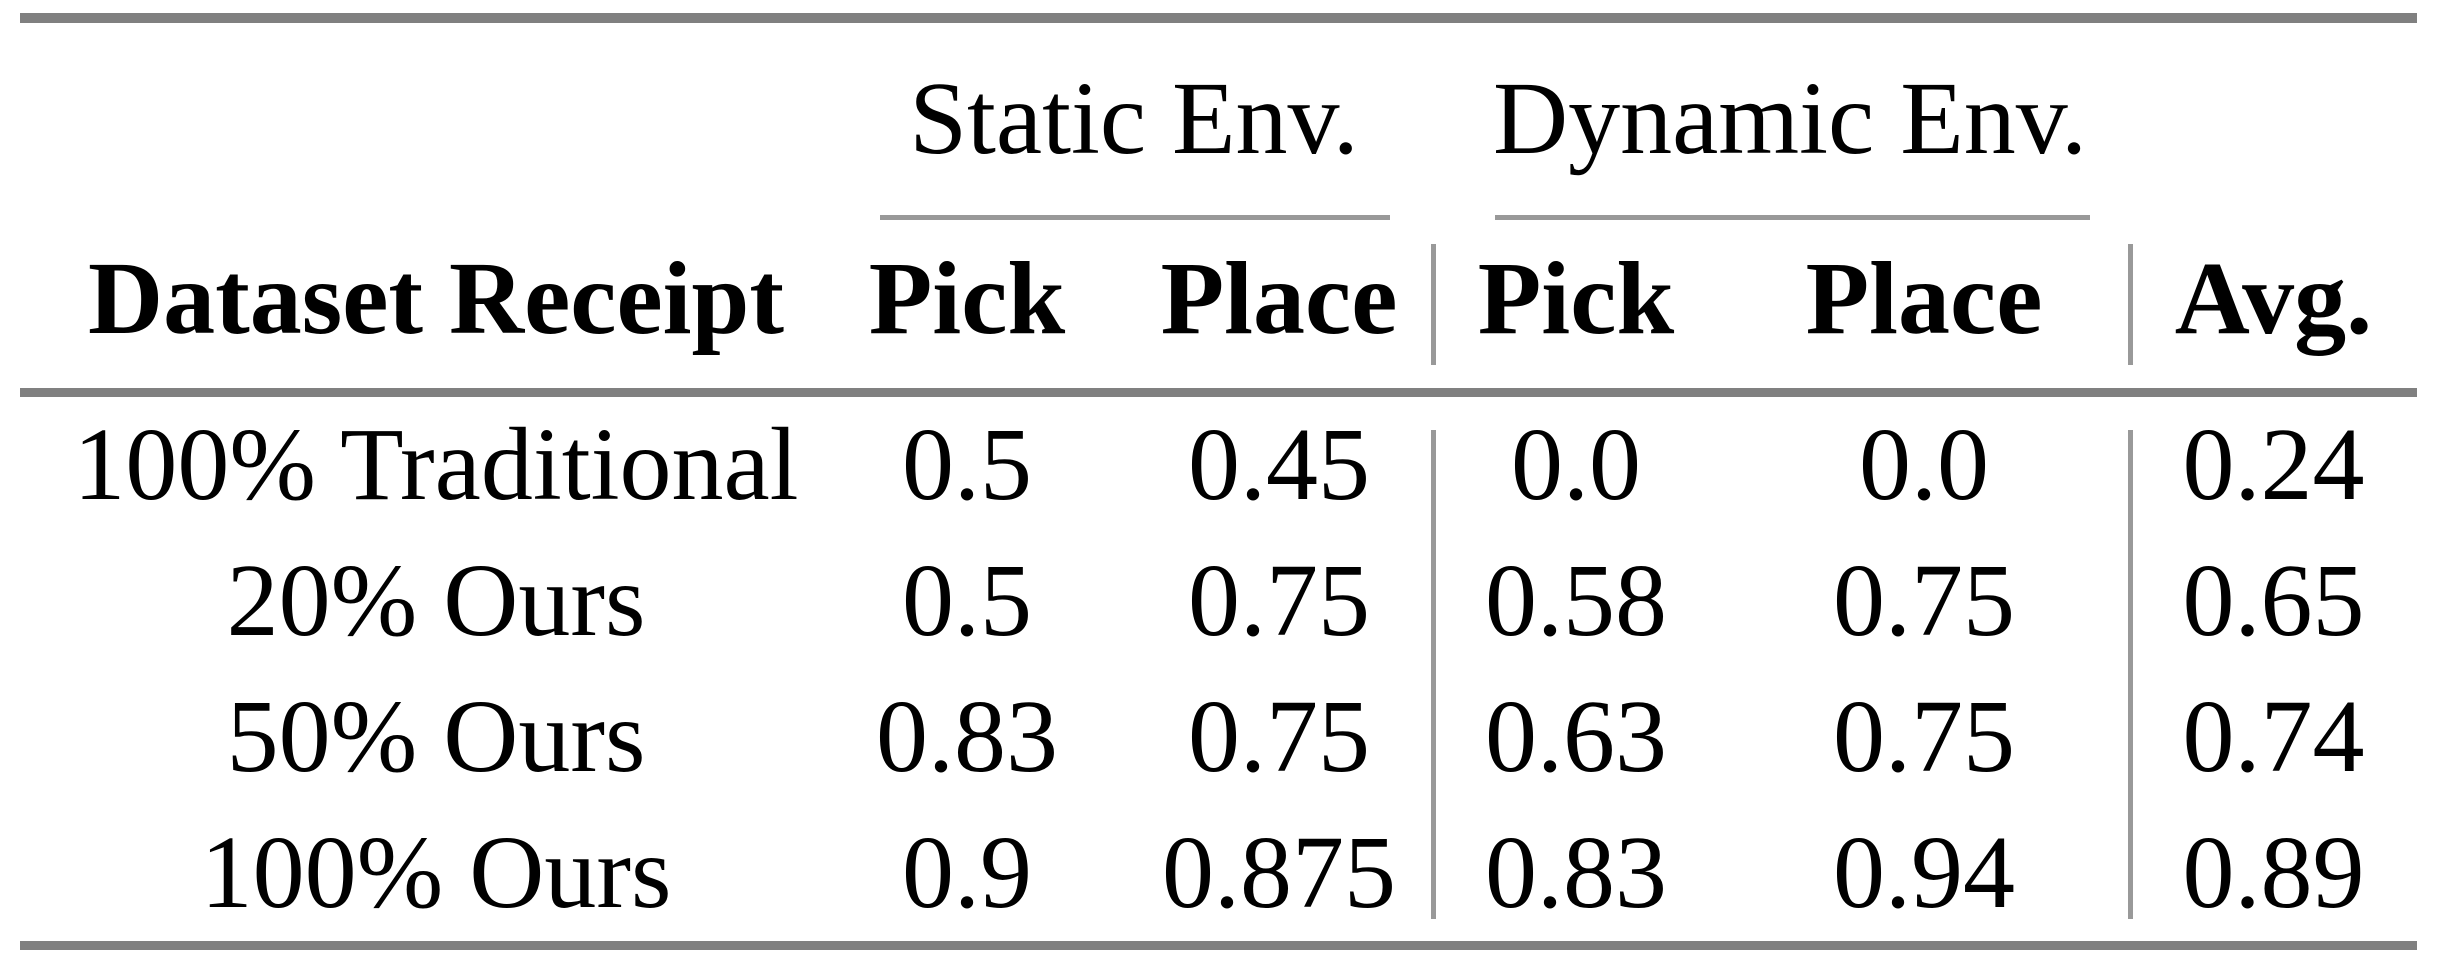  What do you see at coordinates (2130, 304) in the screenshot?
I see `vertical-rule-dynamic-avg-upper` at bounding box center [2130, 304].